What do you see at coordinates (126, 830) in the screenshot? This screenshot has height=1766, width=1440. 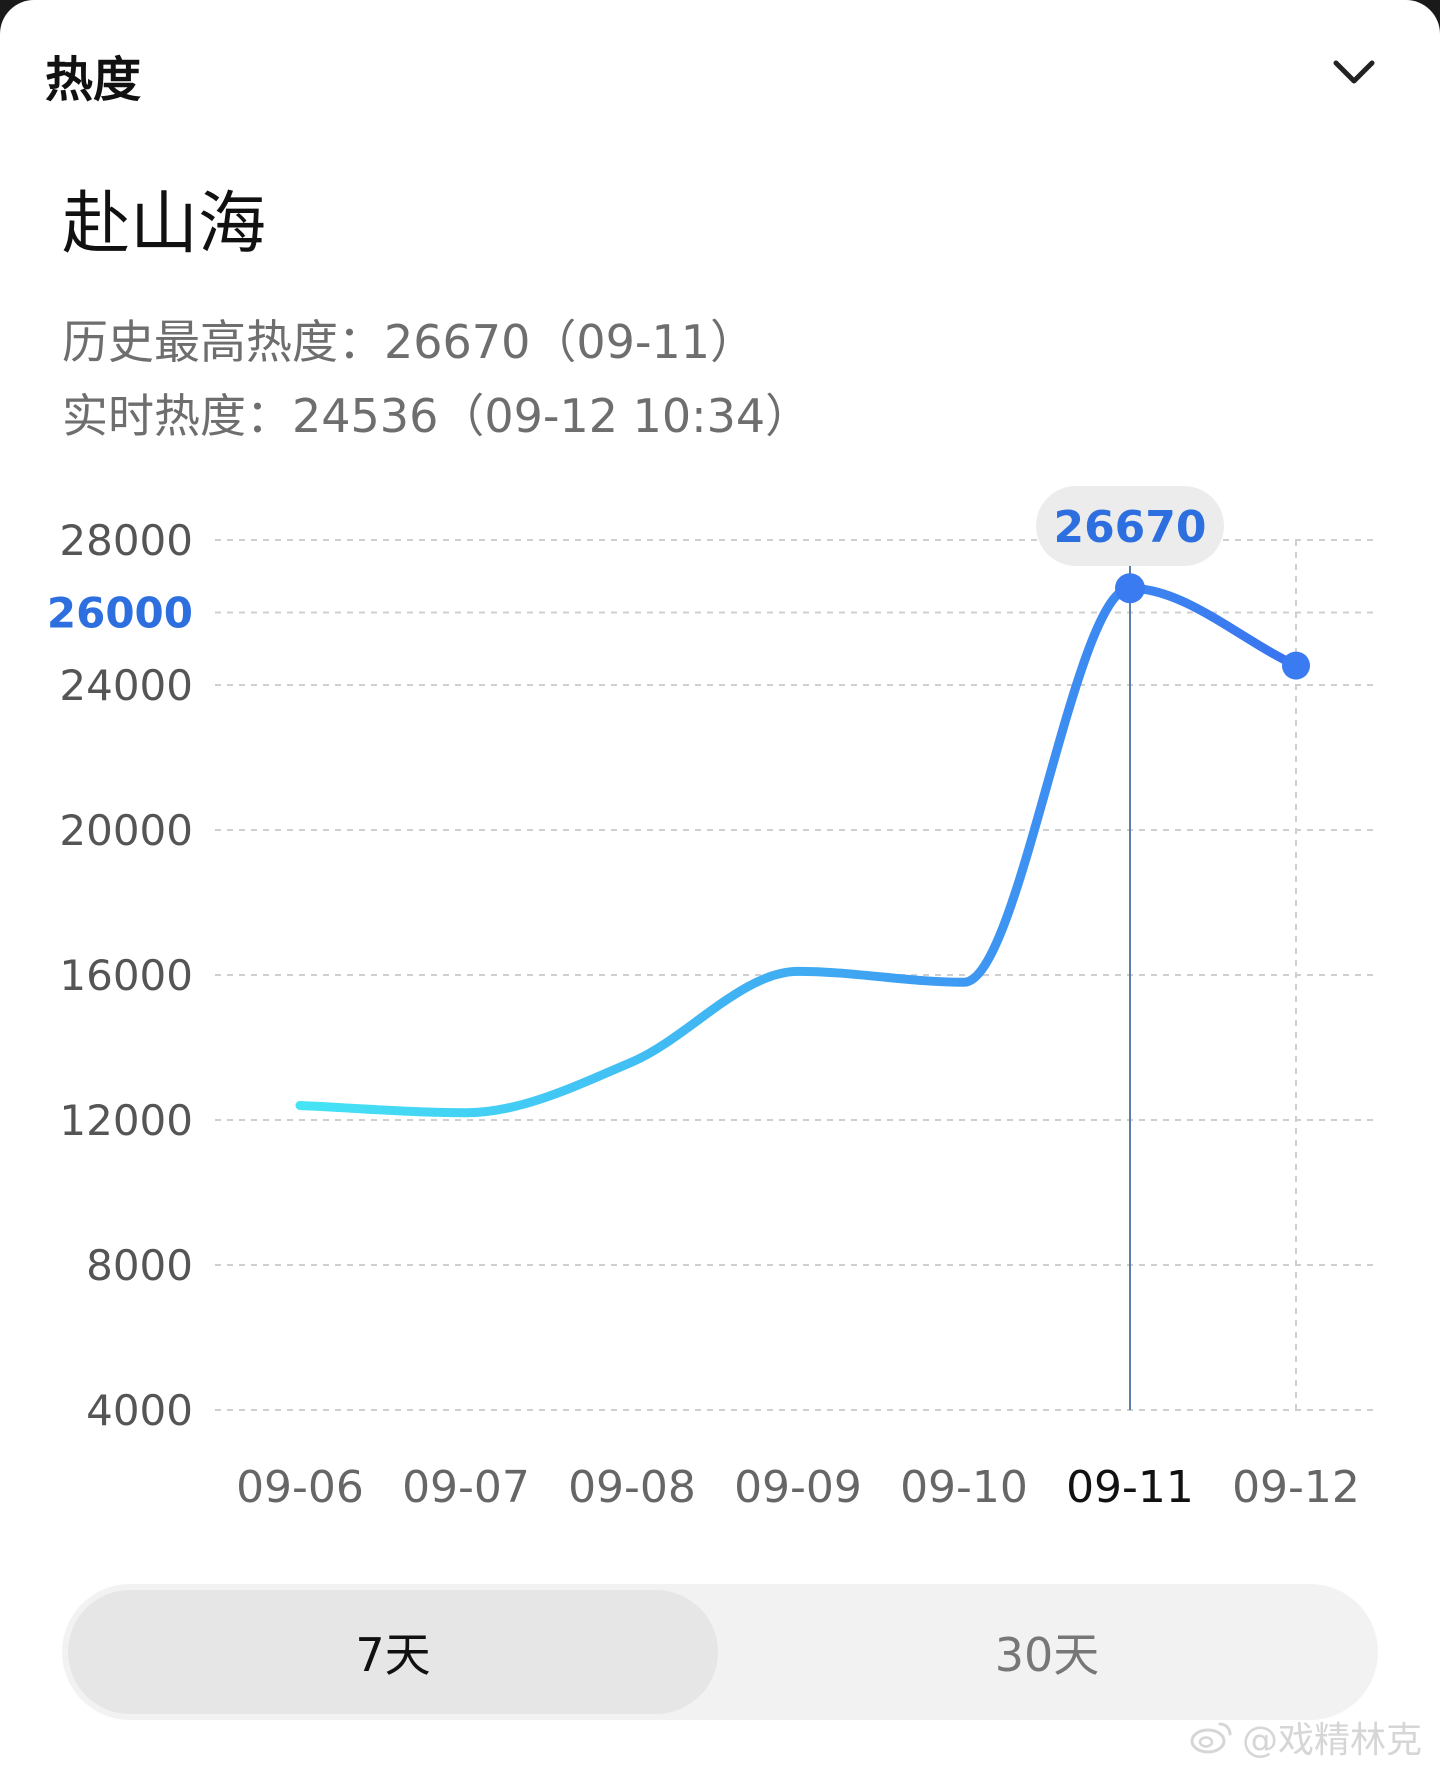 I see `y-tick-label: 20000` at bounding box center [126, 830].